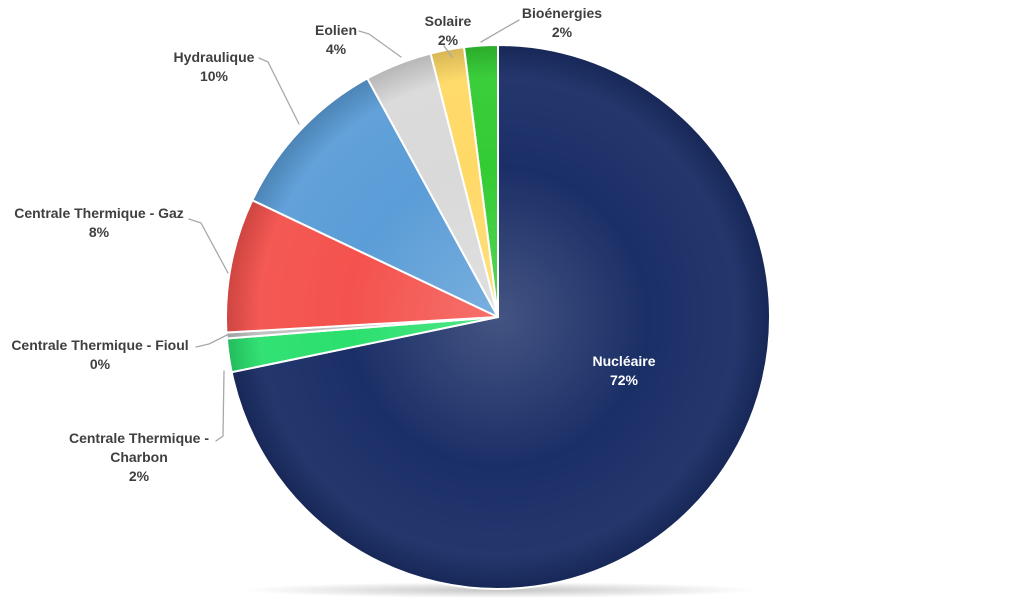 Image resolution: width=1024 pixels, height=598 pixels. I want to click on leader-line-centrale-thermique-charbon, so click(220, 406).